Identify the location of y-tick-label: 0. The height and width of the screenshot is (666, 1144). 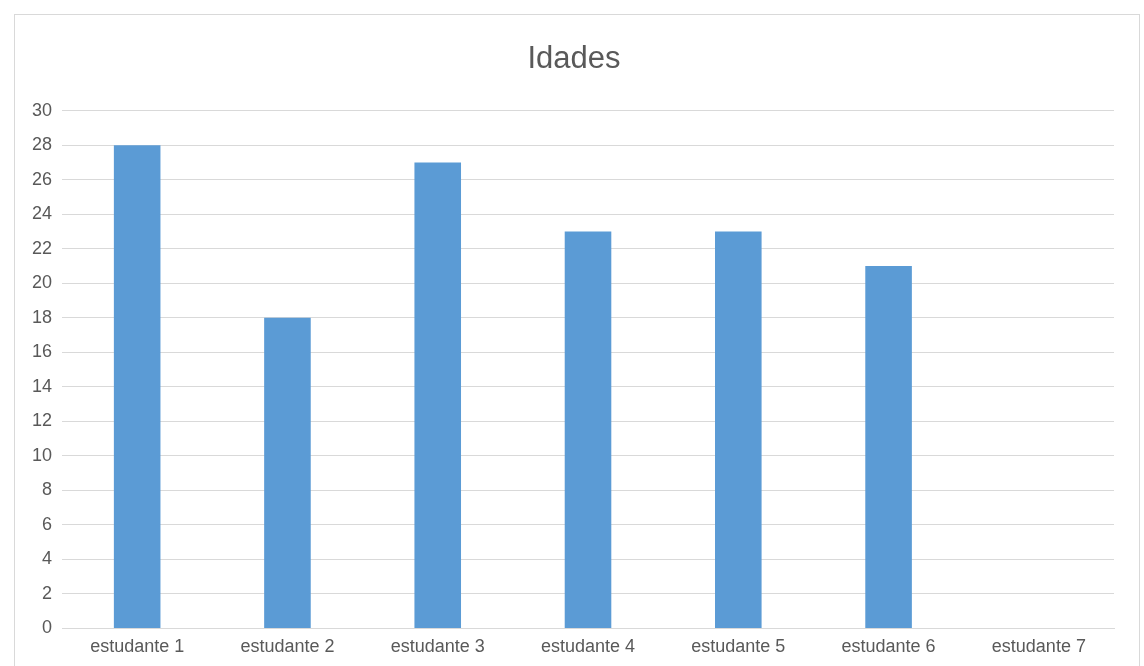
(47, 627).